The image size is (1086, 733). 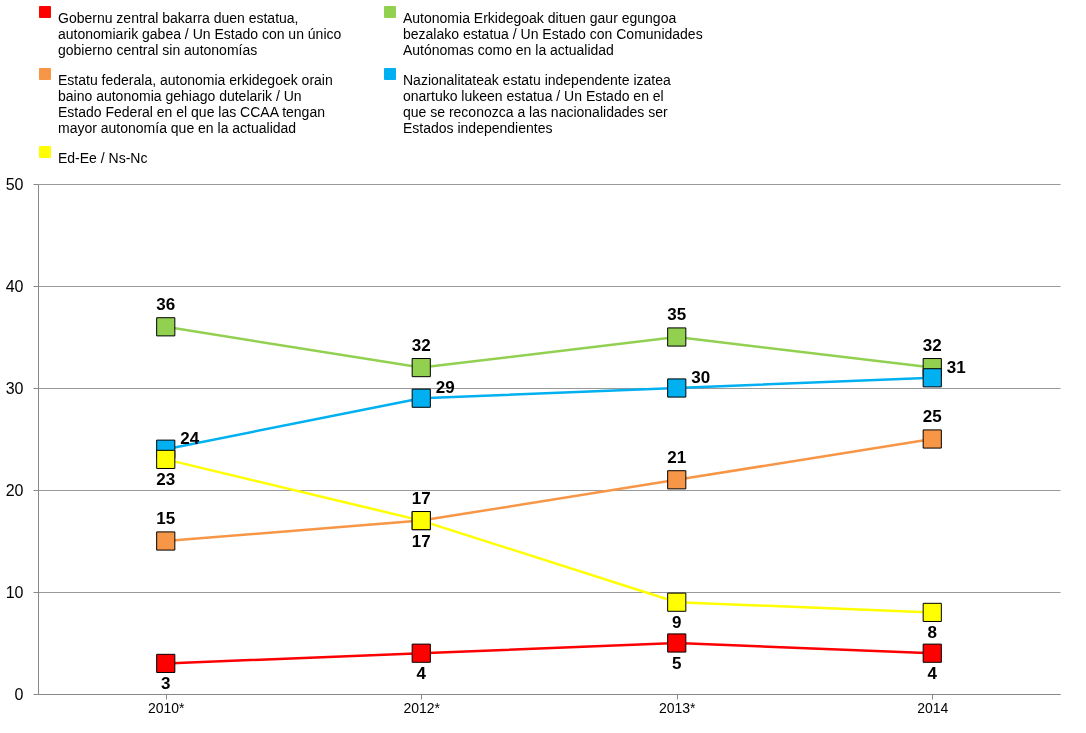 I want to click on y-tick-label: 10, so click(x=14, y=592).